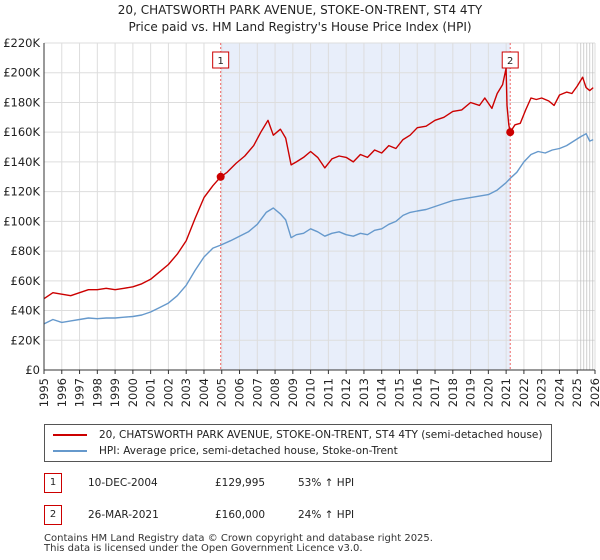 This screenshot has height=560, width=600. What do you see at coordinates (577, 392) in the screenshot?
I see `x-tick-label: 2025` at bounding box center [577, 392].